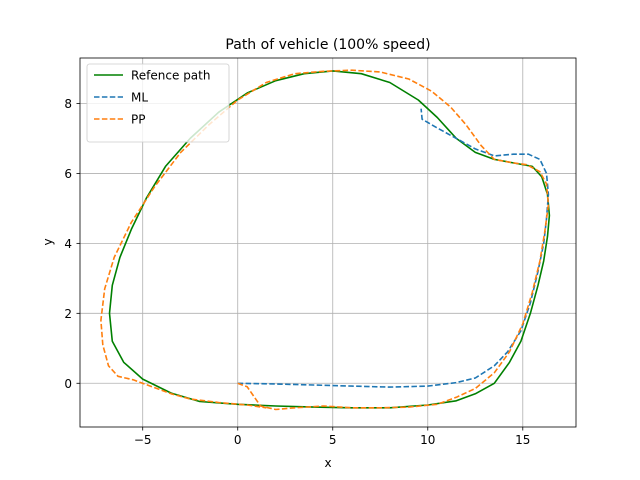 Image resolution: width=640 pixels, height=480 pixels. What do you see at coordinates (327, 463) in the screenshot?
I see `x-axis-label: x` at bounding box center [327, 463].